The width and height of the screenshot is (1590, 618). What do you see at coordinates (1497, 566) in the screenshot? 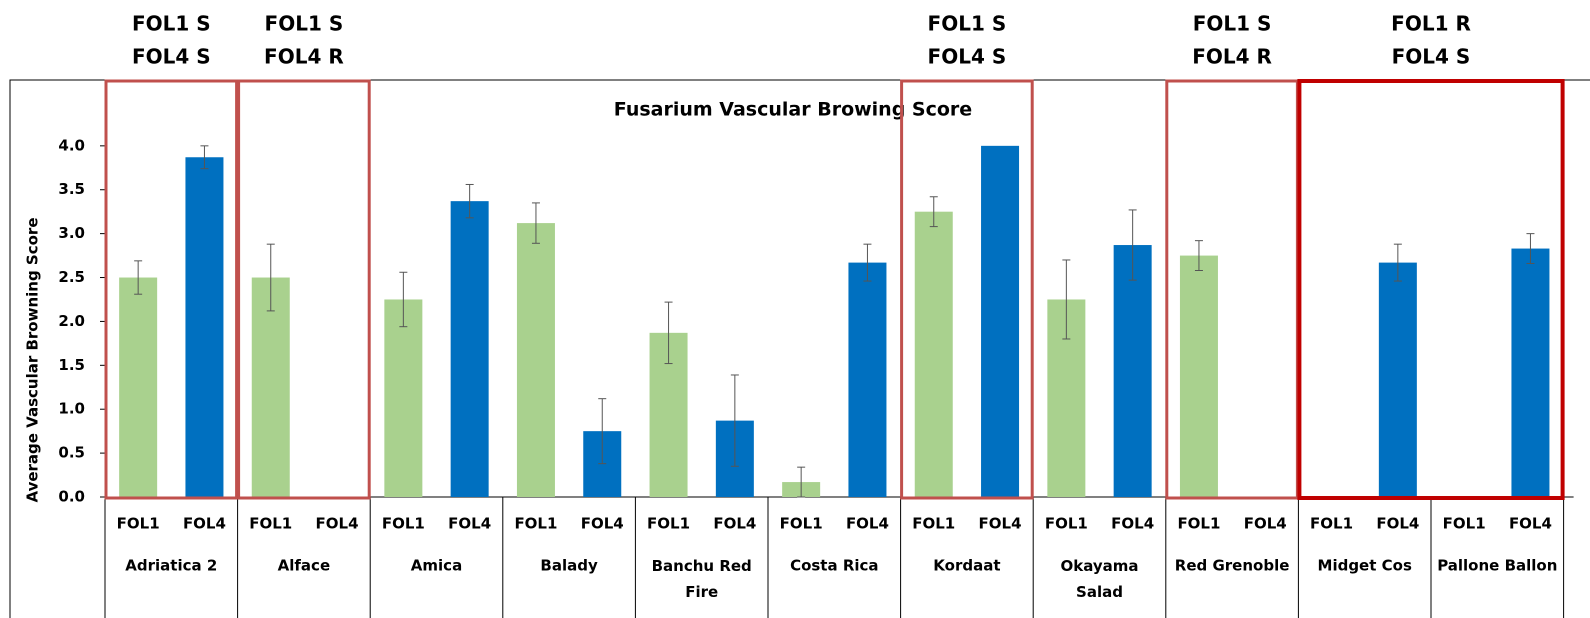
I see `x-tick-label: Pallone Ballon` at bounding box center [1497, 566].